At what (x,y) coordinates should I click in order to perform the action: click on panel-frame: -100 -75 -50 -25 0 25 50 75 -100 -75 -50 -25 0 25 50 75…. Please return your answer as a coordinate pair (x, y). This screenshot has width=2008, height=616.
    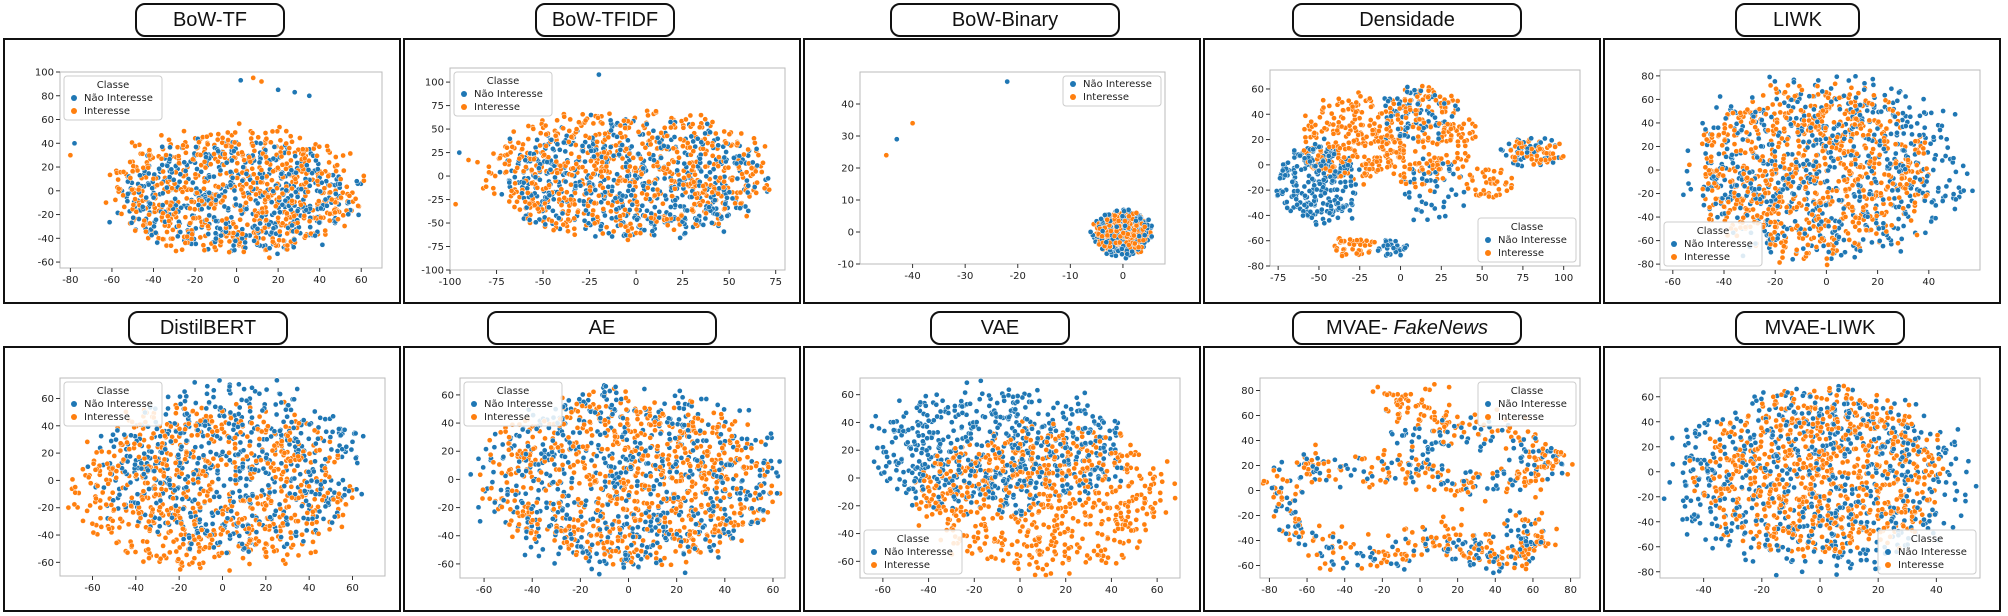
    Looking at the image, I should click on (602, 171).